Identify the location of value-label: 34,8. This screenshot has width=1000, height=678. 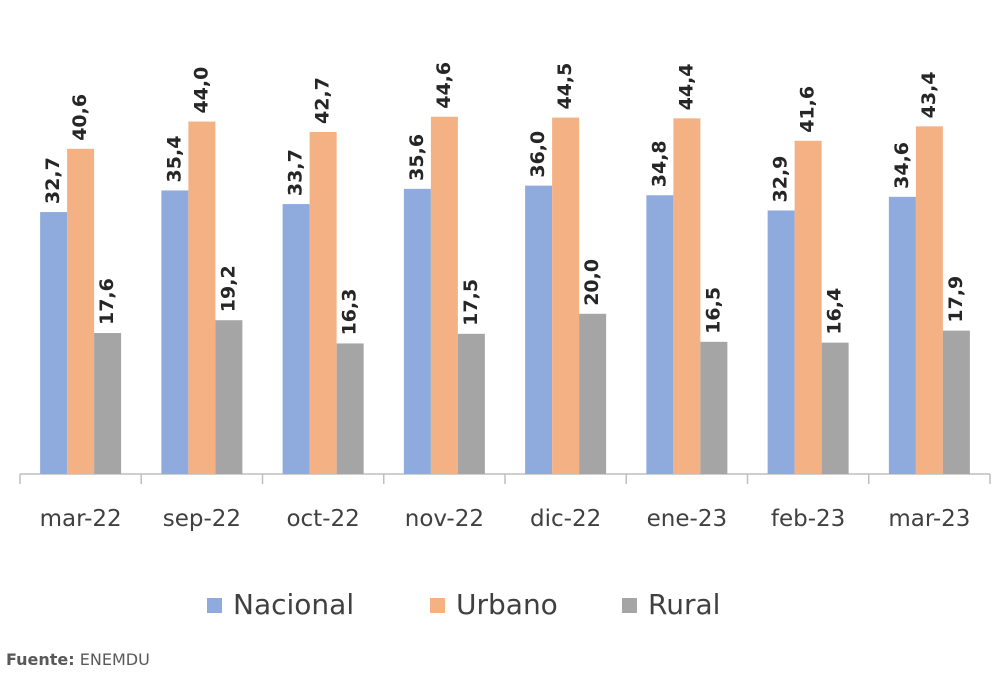
(659, 163).